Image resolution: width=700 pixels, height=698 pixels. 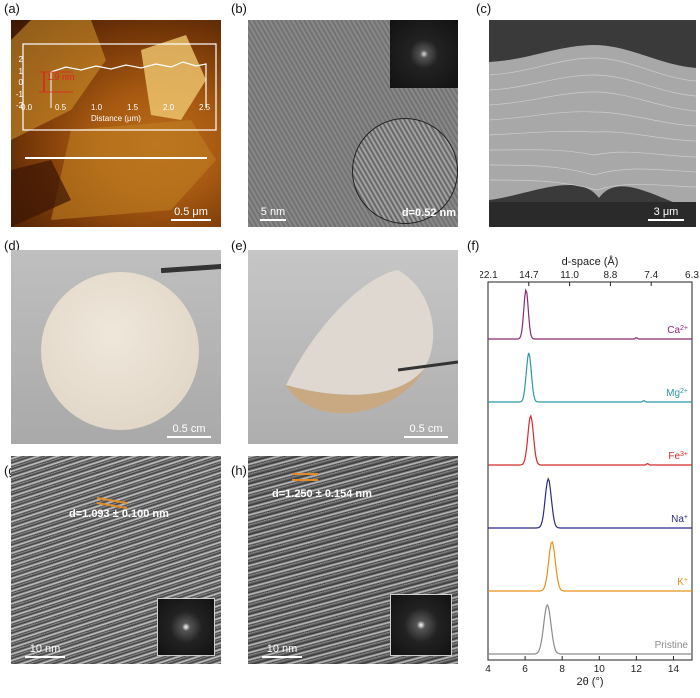 I want to click on series-line-ca, so click(x=590, y=314).